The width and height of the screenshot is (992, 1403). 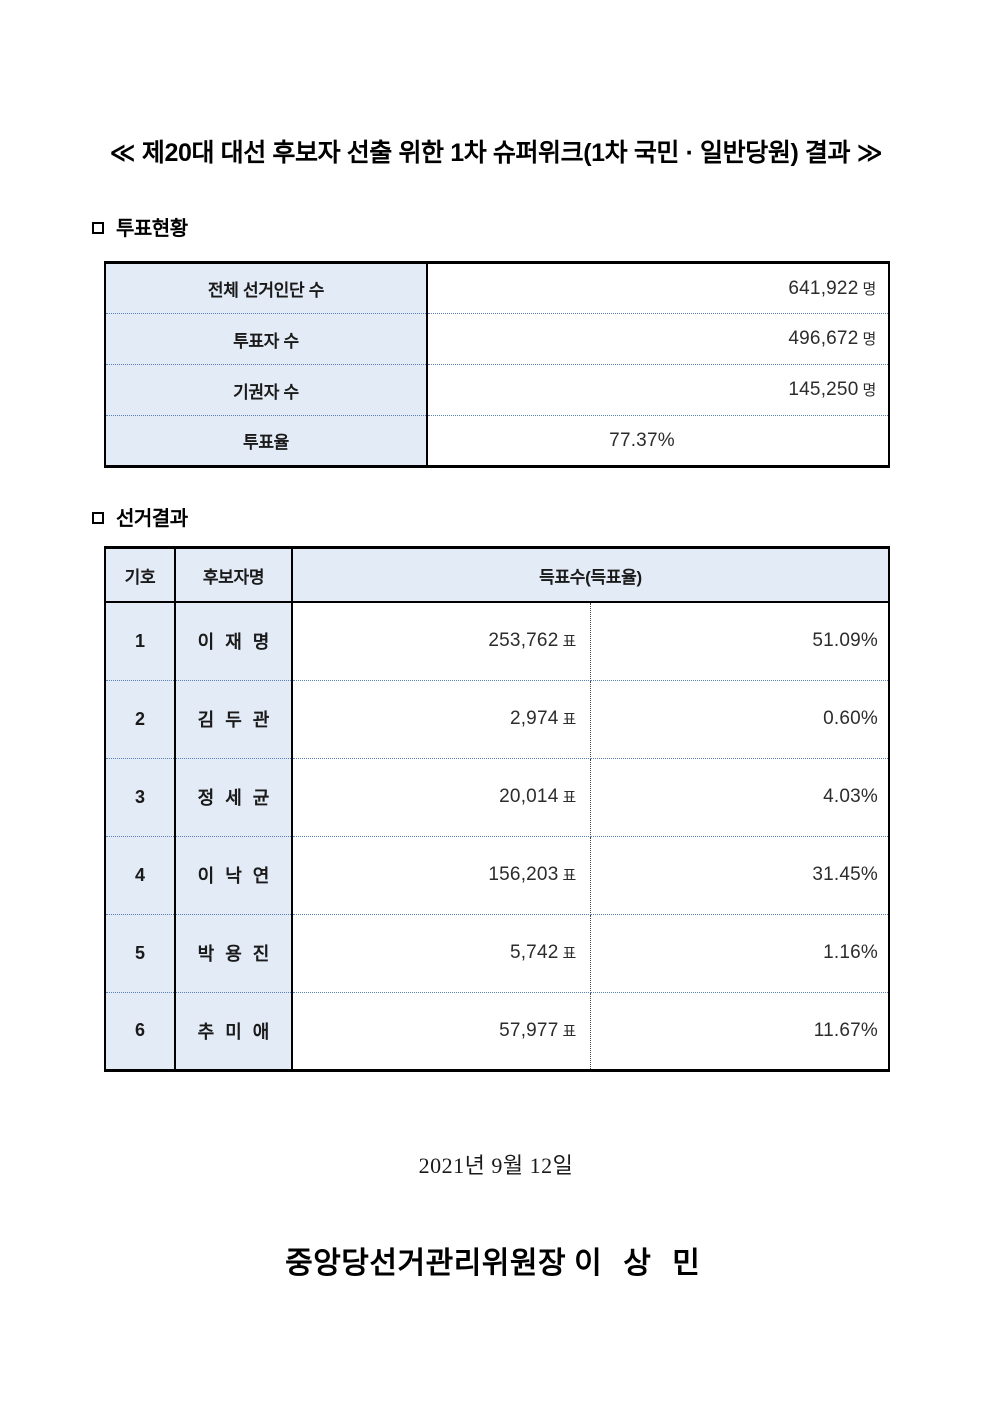 I want to click on document-date: 2021년 9월 12일, so click(x=496, y=1165).